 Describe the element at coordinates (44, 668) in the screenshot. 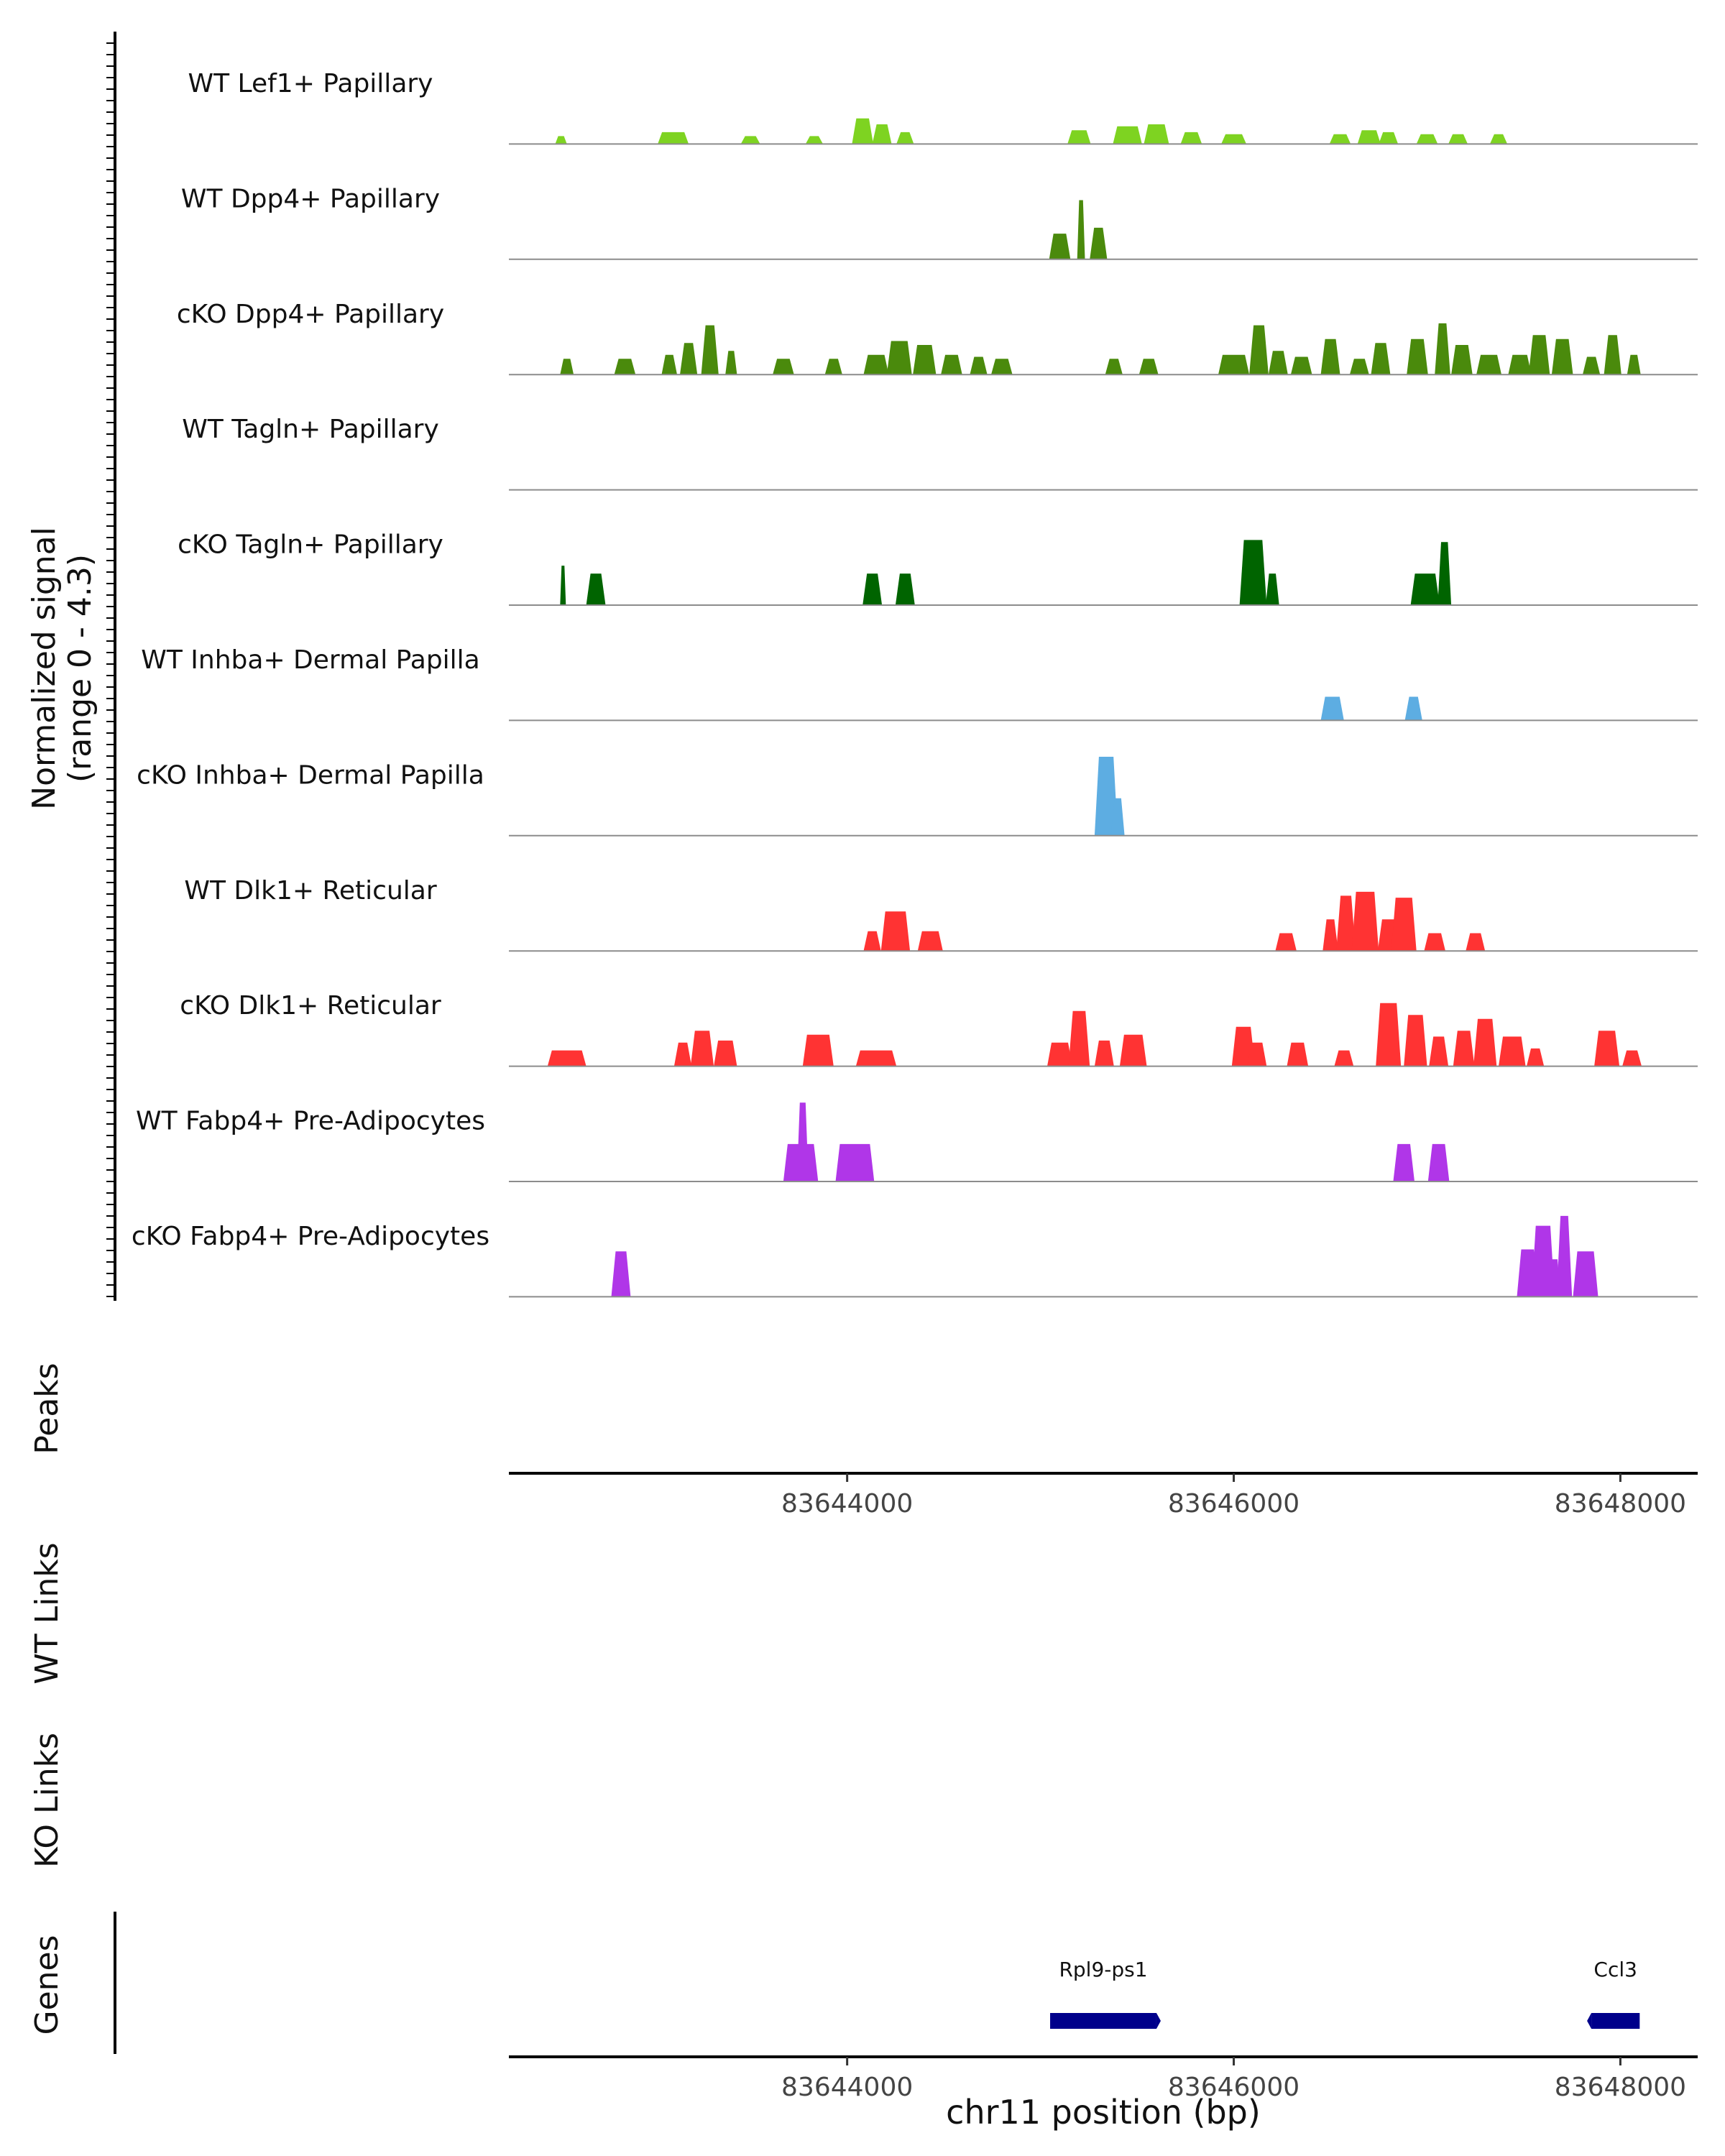

I see `signal-axis-label: Normalized signal` at that location.